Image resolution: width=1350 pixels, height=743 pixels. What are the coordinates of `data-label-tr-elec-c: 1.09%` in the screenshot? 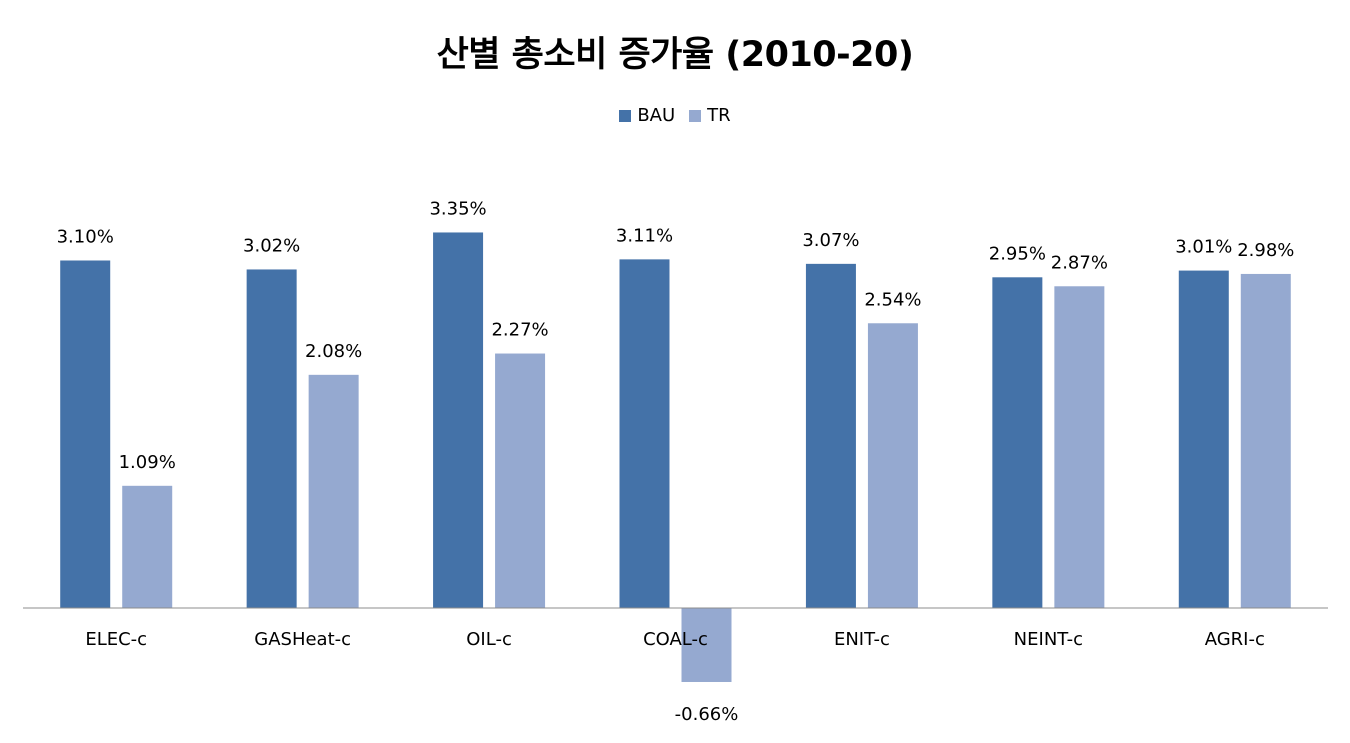 It's located at (147, 462).